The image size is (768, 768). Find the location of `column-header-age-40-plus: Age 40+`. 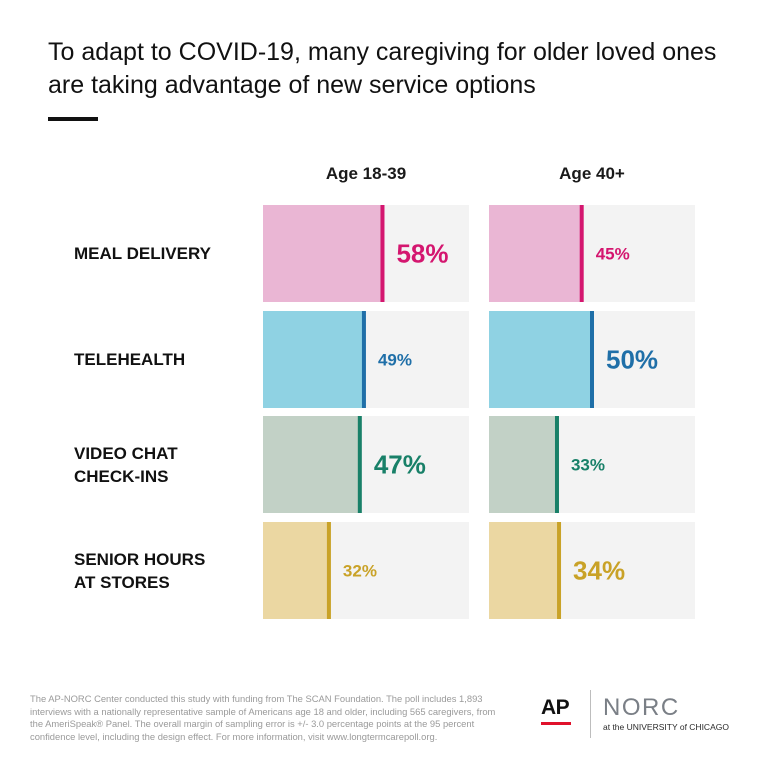

column-header-age-40-plus: Age 40+ is located at coordinates (592, 173).